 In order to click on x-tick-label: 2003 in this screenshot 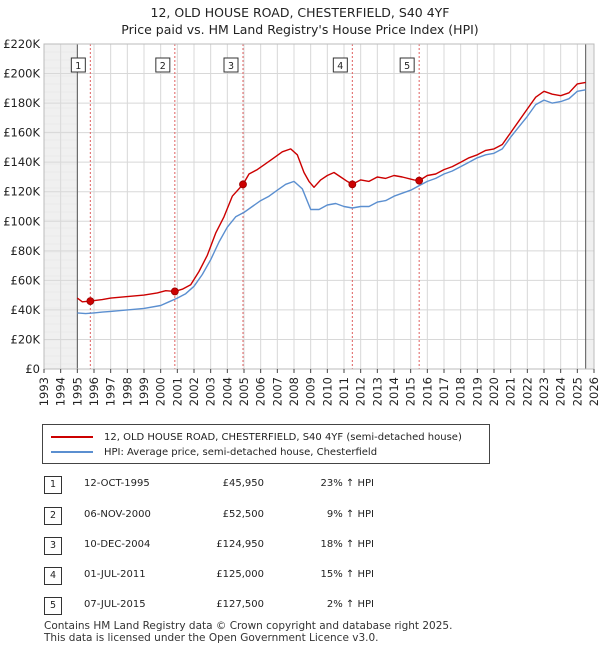, I will do `click(211, 391)`.